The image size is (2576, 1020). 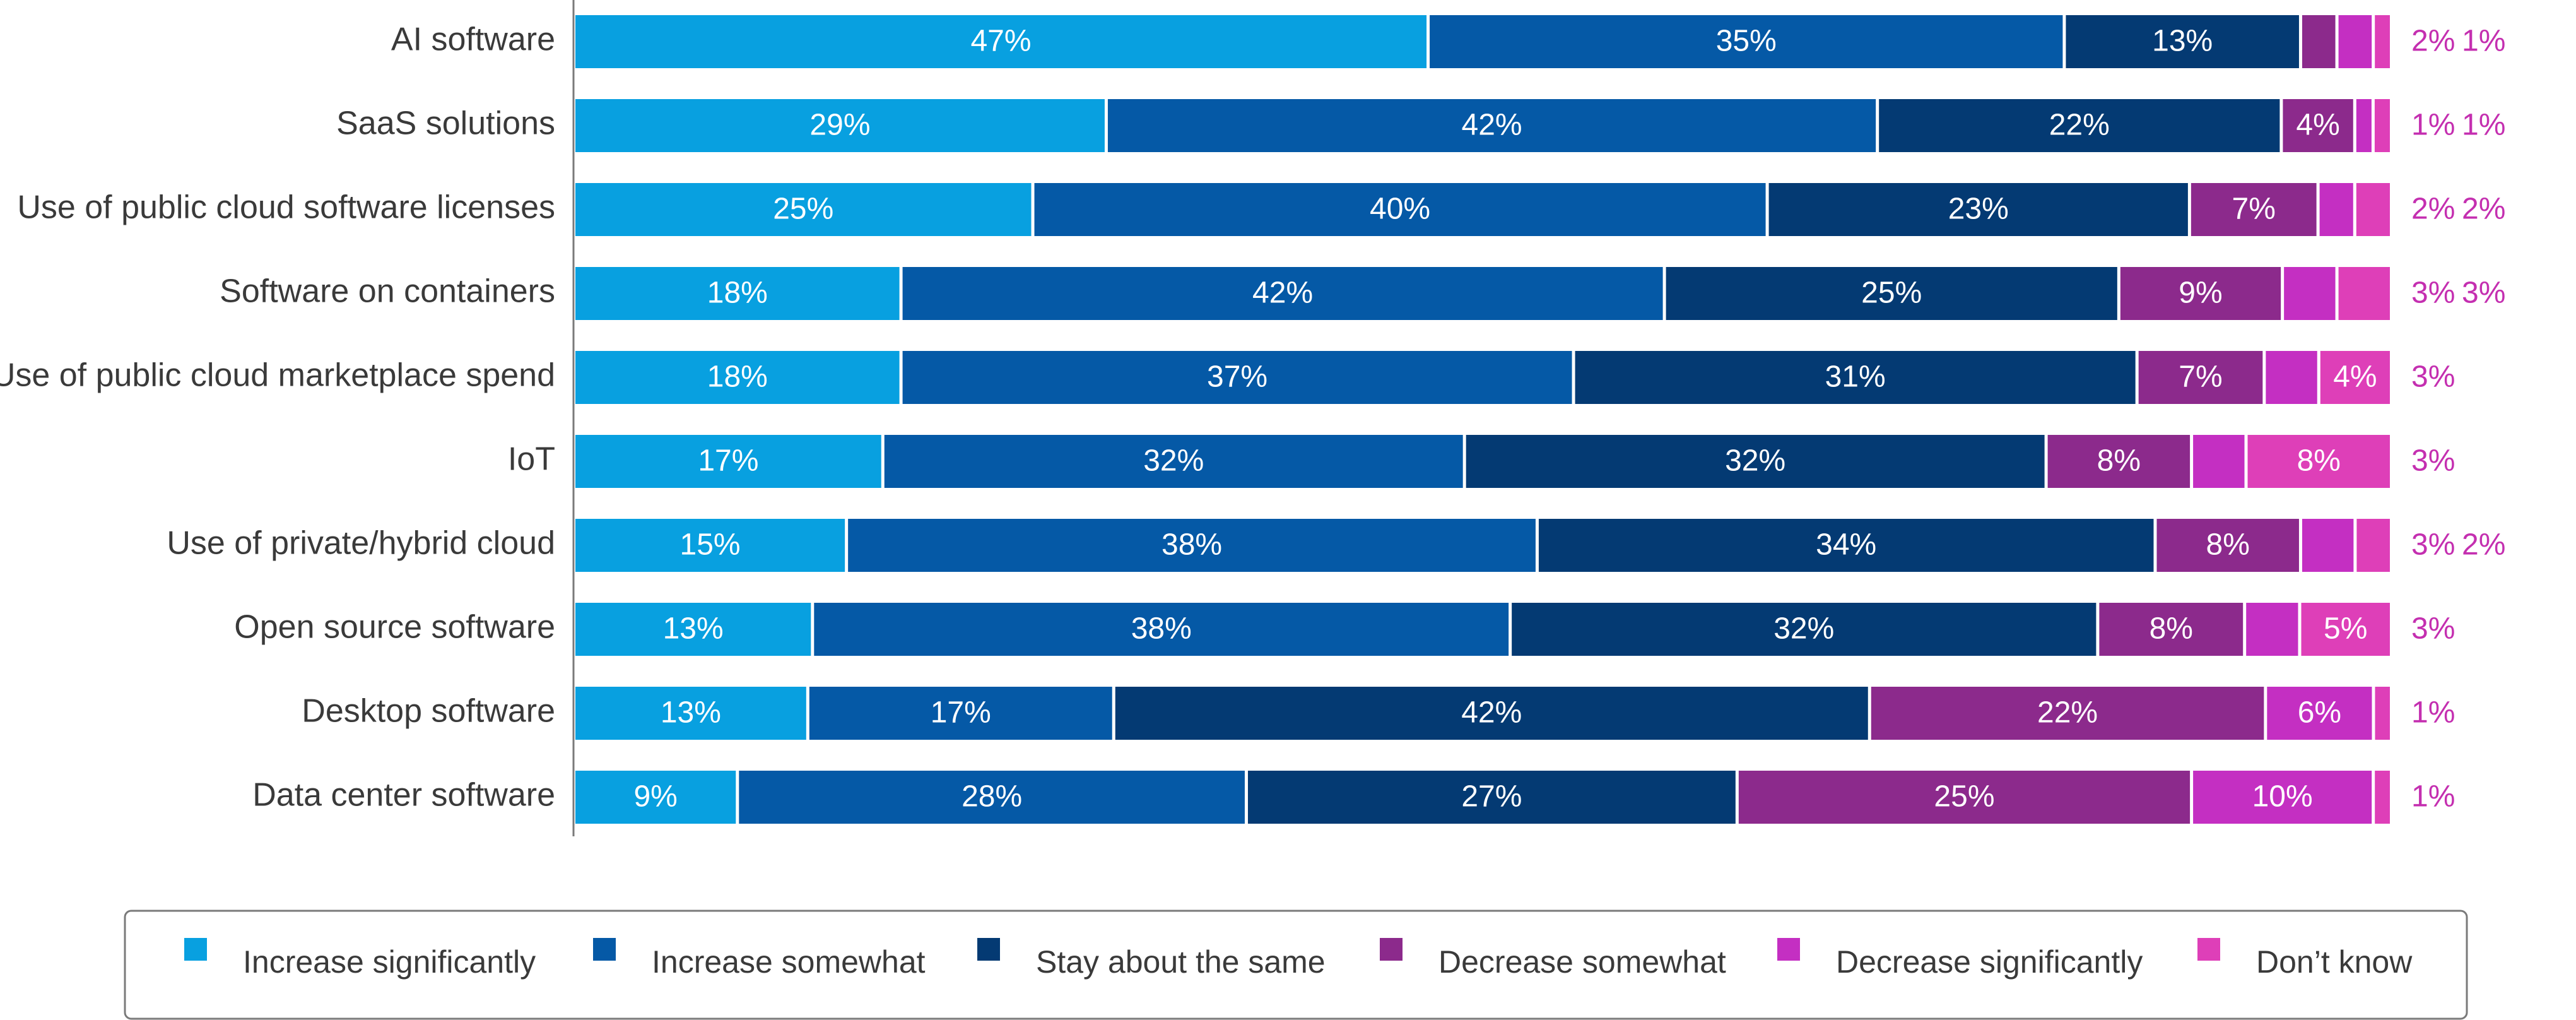 I want to click on bar-use-of-private-hybrid-cloud-decrease-somewhat, so click(x=2227, y=545).